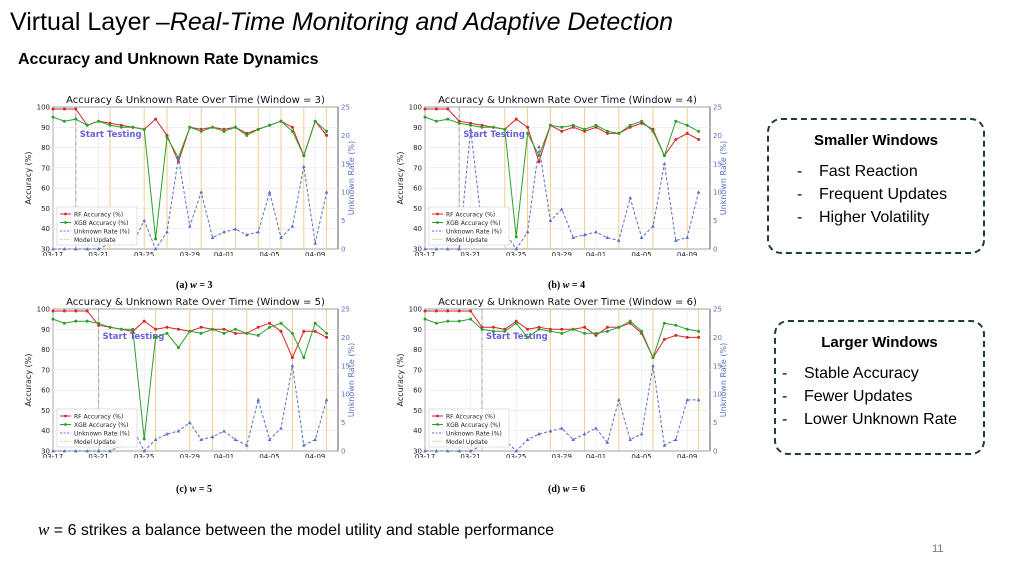 The image size is (1024, 576). What do you see at coordinates (715, 423) in the screenshot?
I see `y2-tick-label: 5` at bounding box center [715, 423].